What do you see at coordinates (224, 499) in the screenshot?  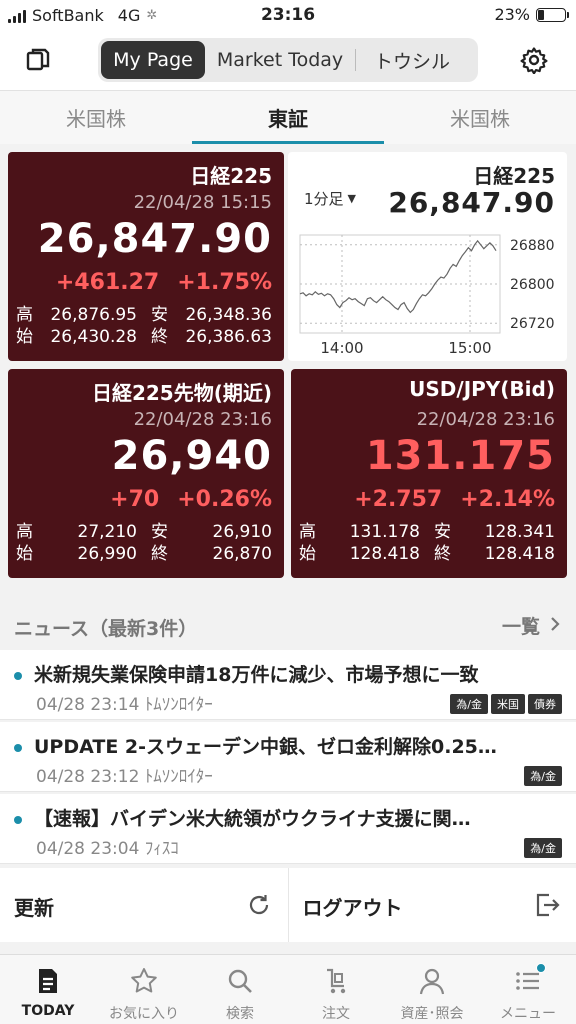 I see `quote-change-pct: +0.26%` at bounding box center [224, 499].